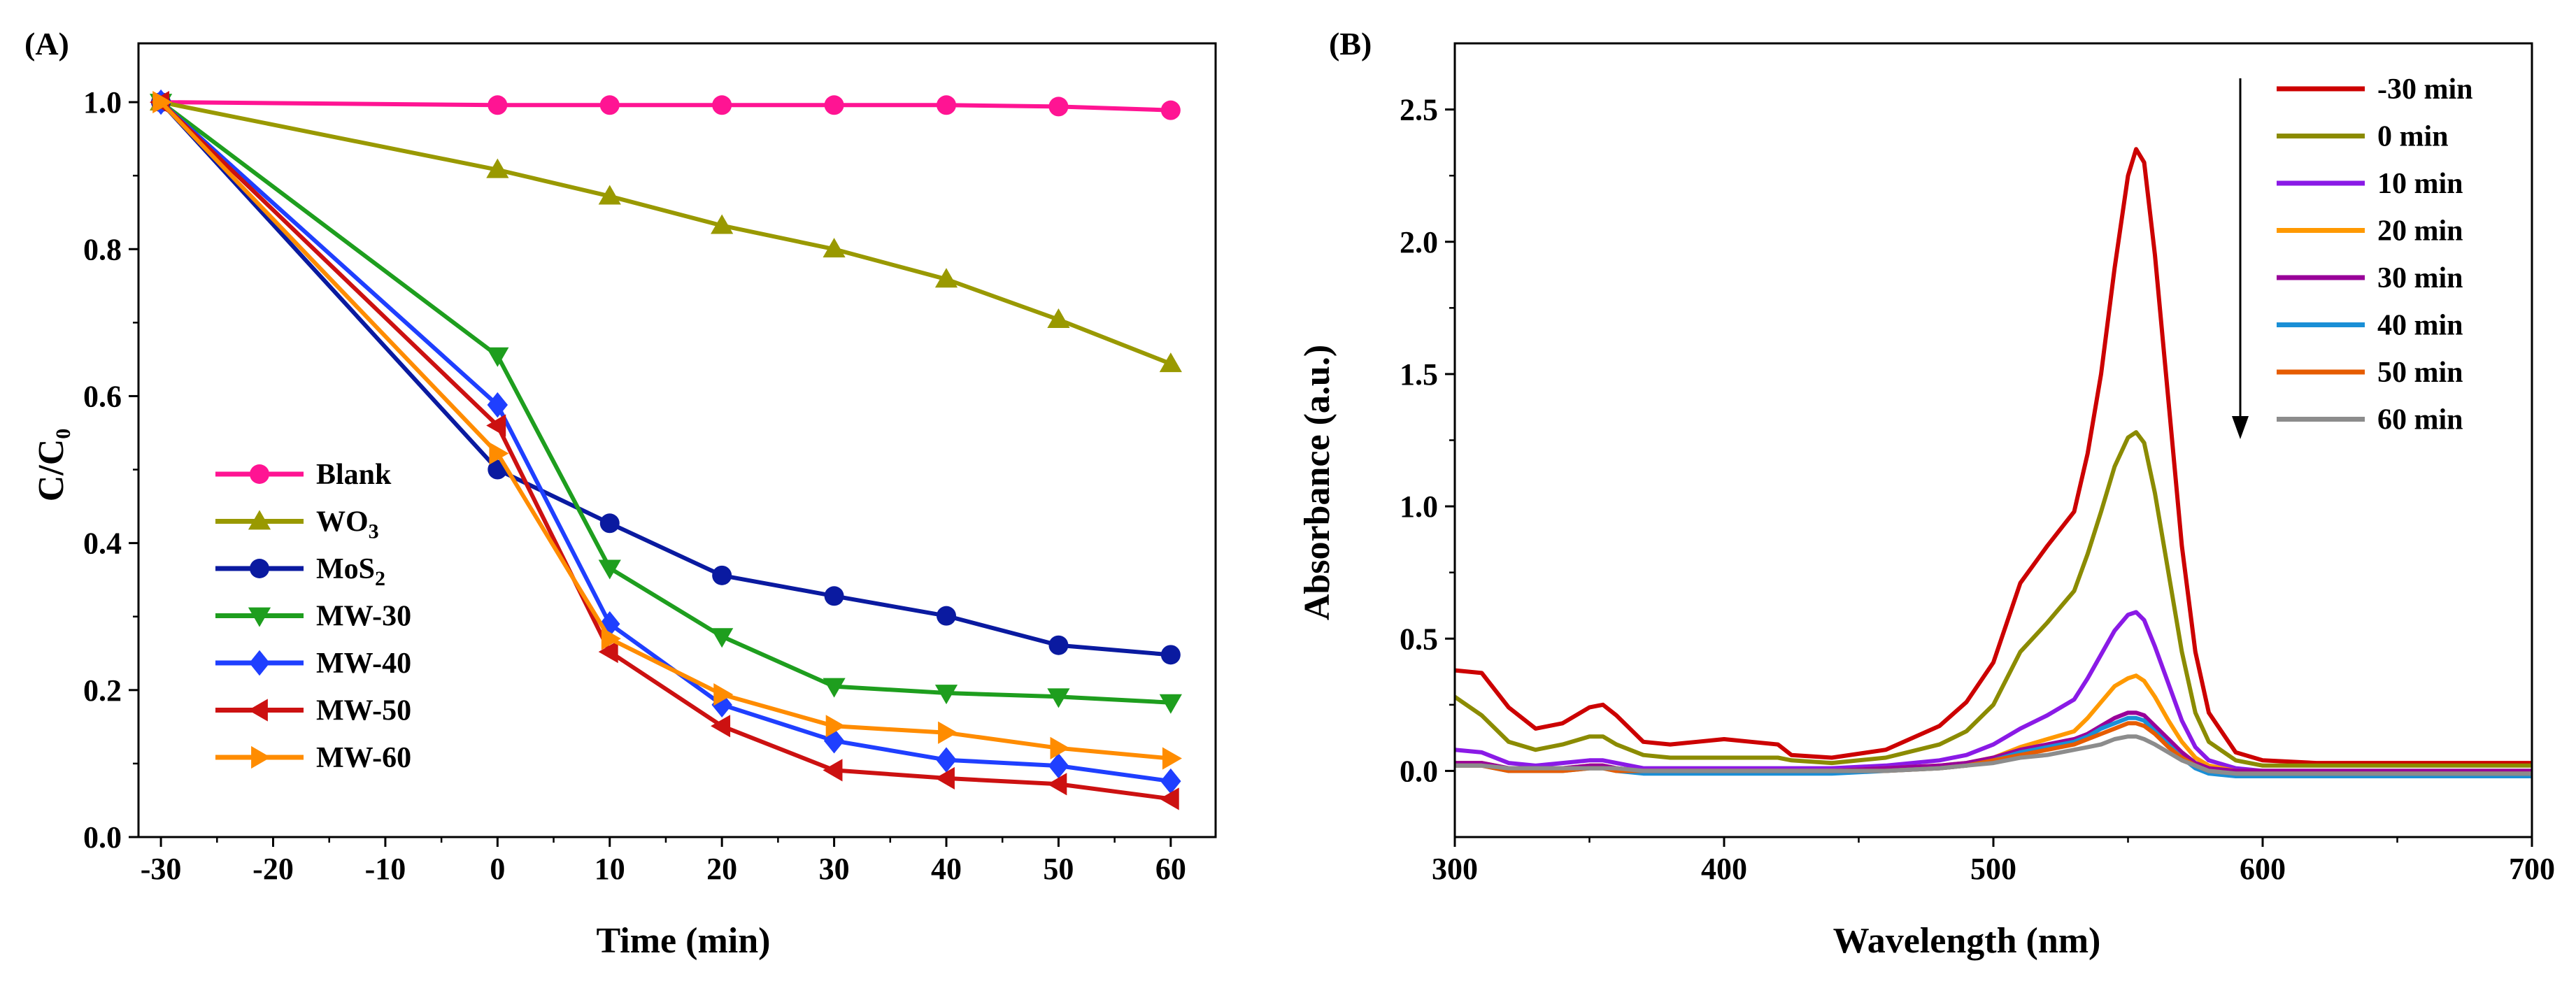 The image size is (2576, 986). What do you see at coordinates (1350, 44) in the screenshot?
I see `panel-b-label: (B)` at bounding box center [1350, 44].